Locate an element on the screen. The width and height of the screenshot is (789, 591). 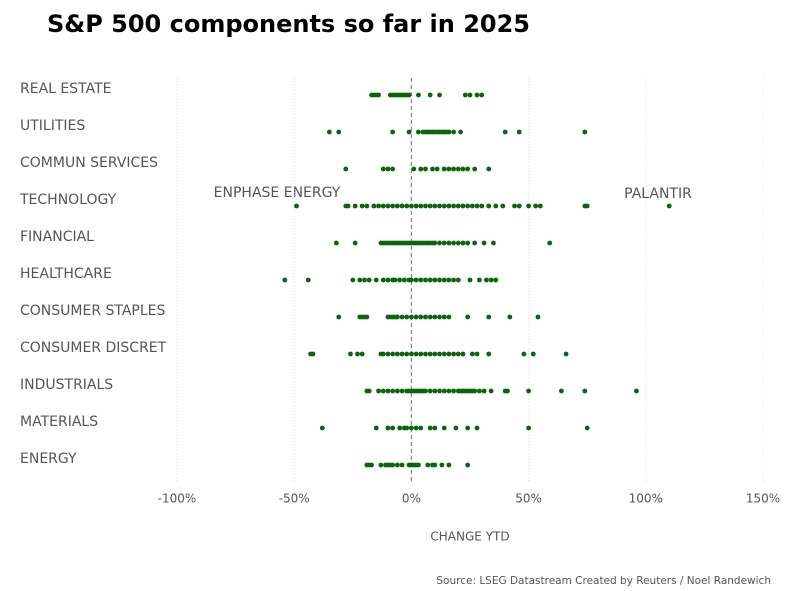
chart-title: S&P 500 components so far in 2025 is located at coordinates (288, 24).